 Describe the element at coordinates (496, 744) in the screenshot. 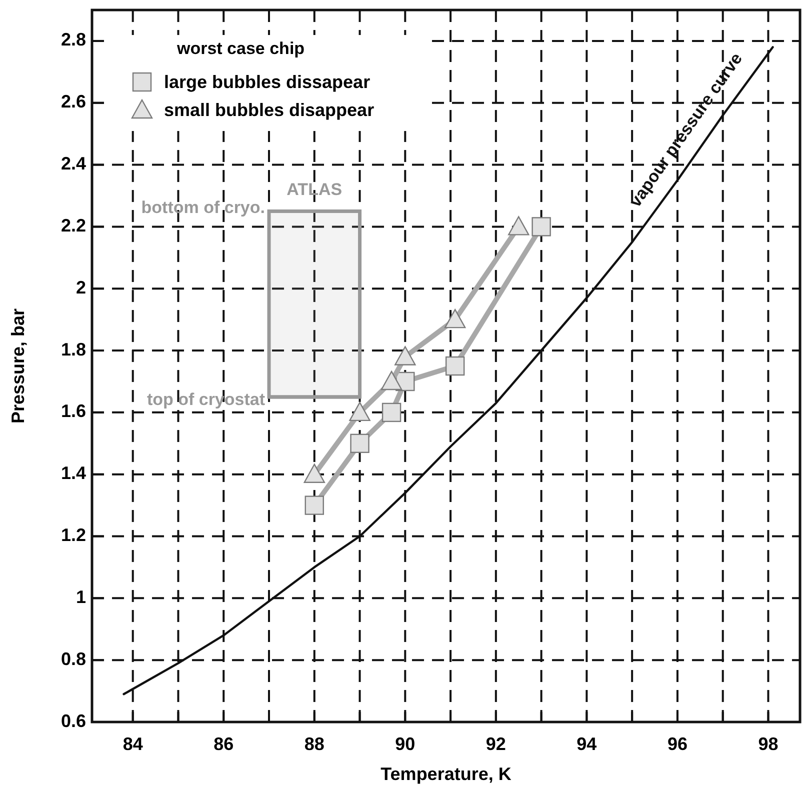

I see `x-tick-label: 92` at that location.